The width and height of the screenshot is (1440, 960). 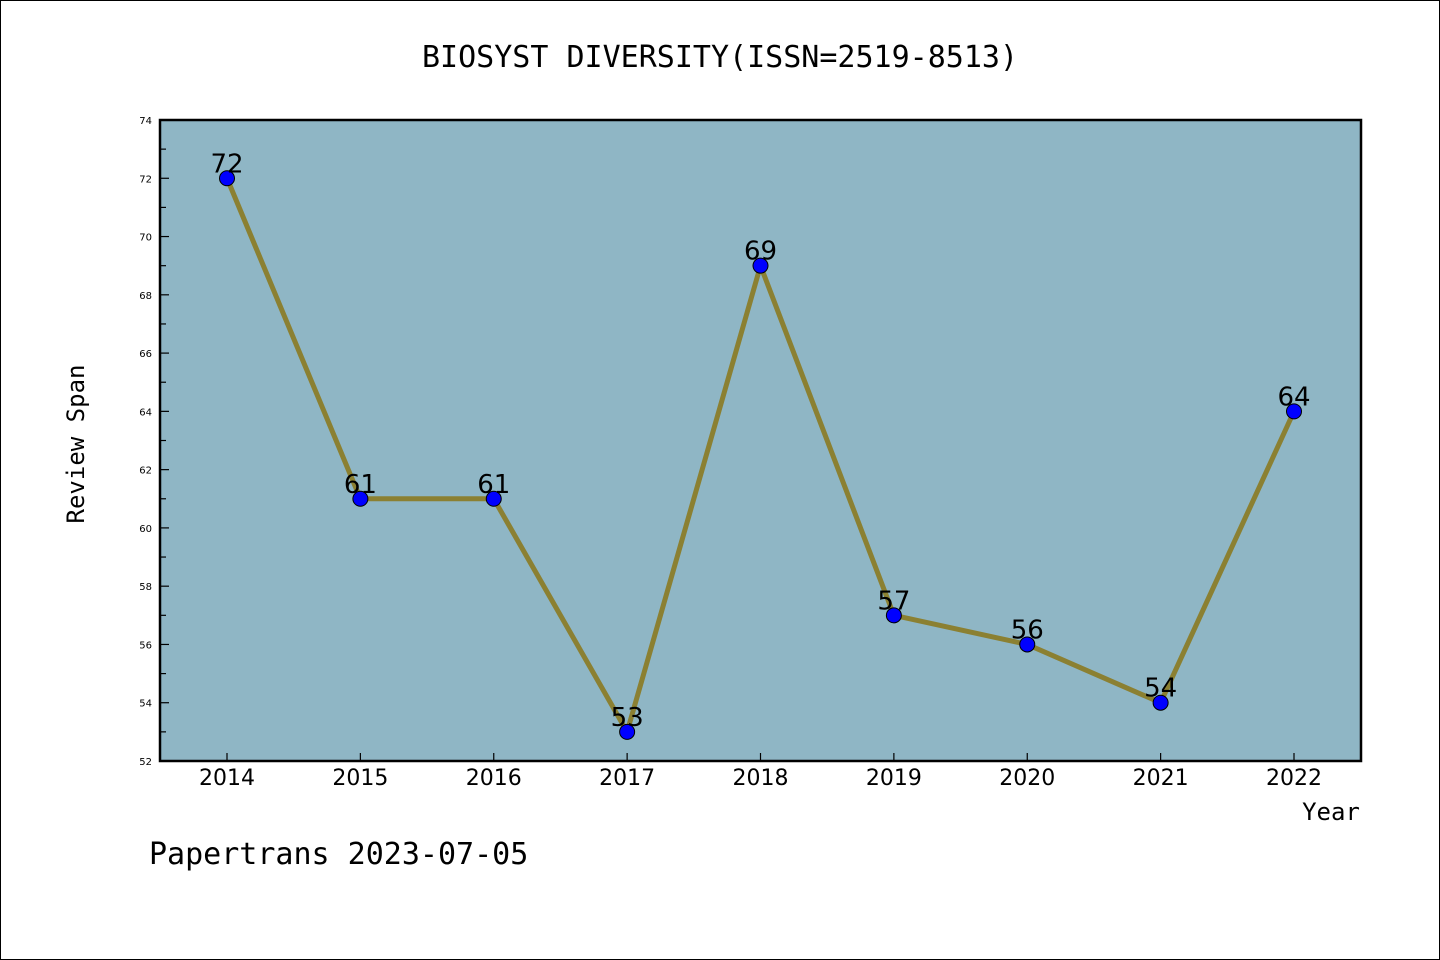 I want to click on data-label: 69, so click(x=760, y=252).